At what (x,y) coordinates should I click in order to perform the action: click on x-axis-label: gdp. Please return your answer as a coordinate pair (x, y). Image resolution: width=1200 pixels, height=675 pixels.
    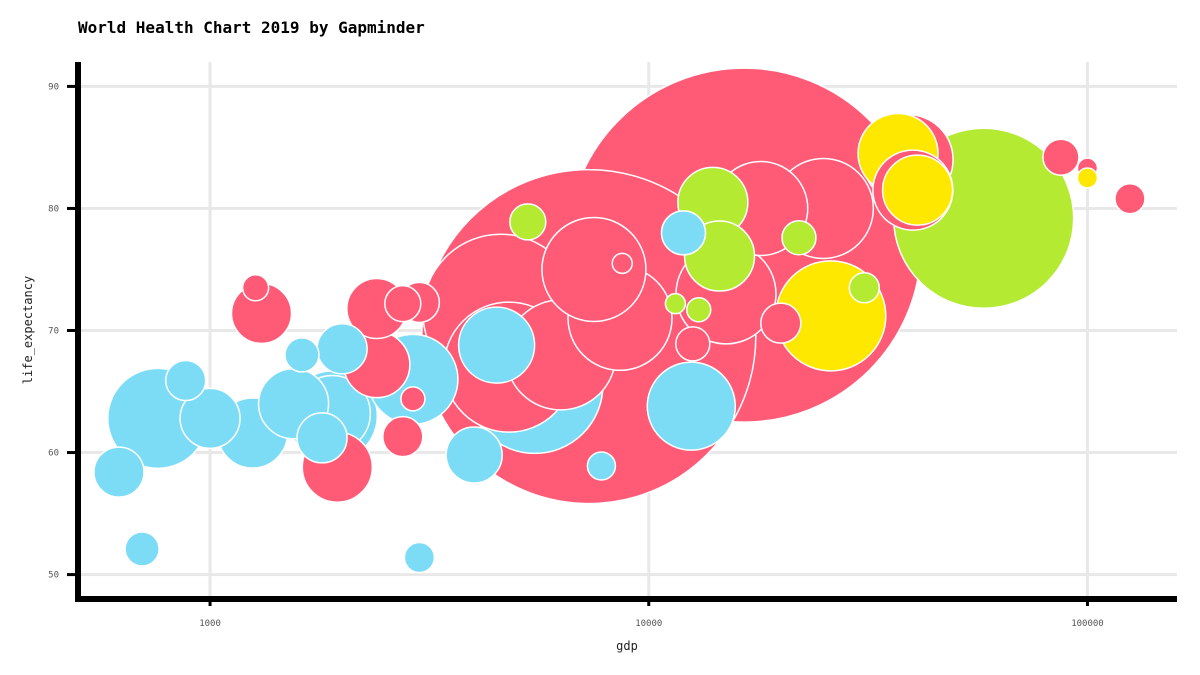
    Looking at the image, I should click on (627, 646).